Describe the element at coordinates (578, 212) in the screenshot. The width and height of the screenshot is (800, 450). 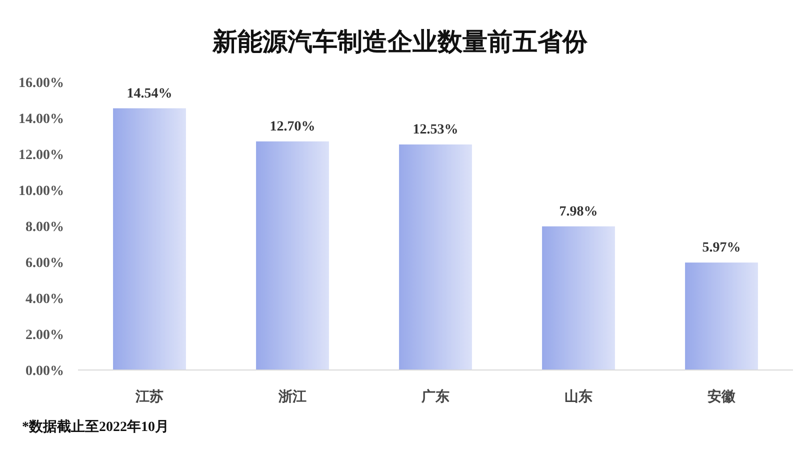
I see `data-label: 7.98%` at that location.